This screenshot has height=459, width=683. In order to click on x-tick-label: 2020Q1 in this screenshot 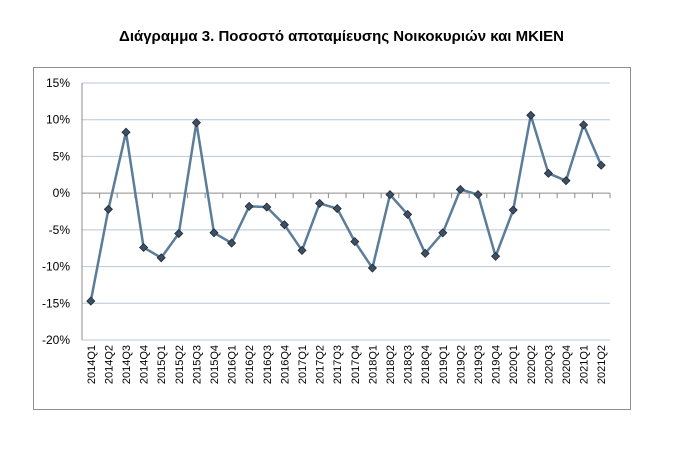, I will do `click(514, 364)`.